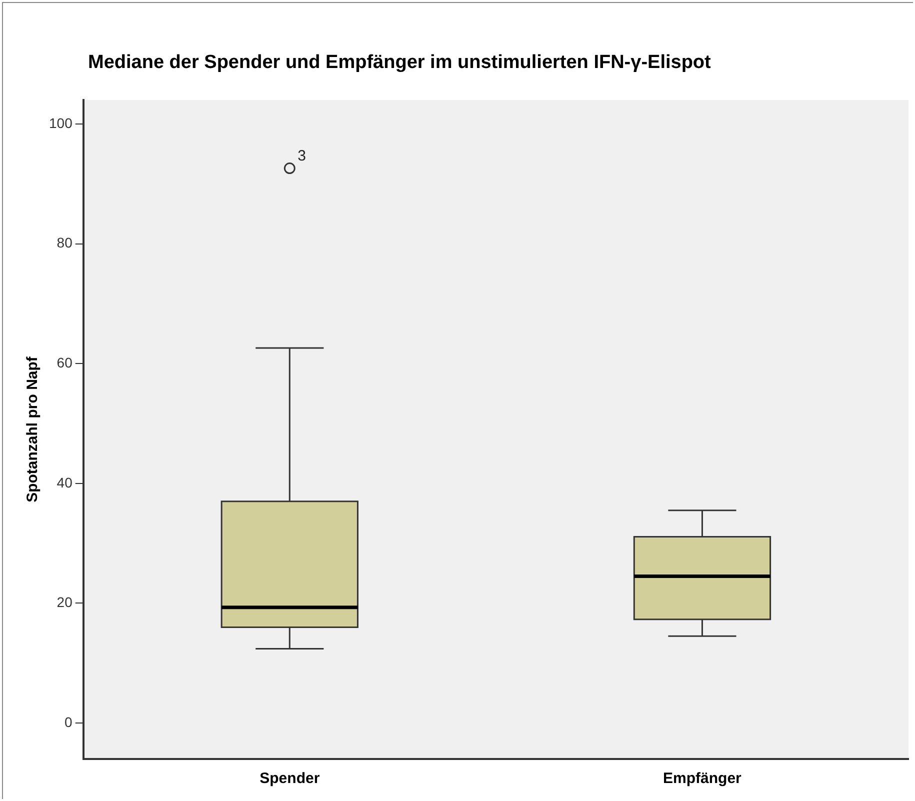 The height and width of the screenshot is (801, 915). I want to click on y-tick-label: 0, so click(68, 722).